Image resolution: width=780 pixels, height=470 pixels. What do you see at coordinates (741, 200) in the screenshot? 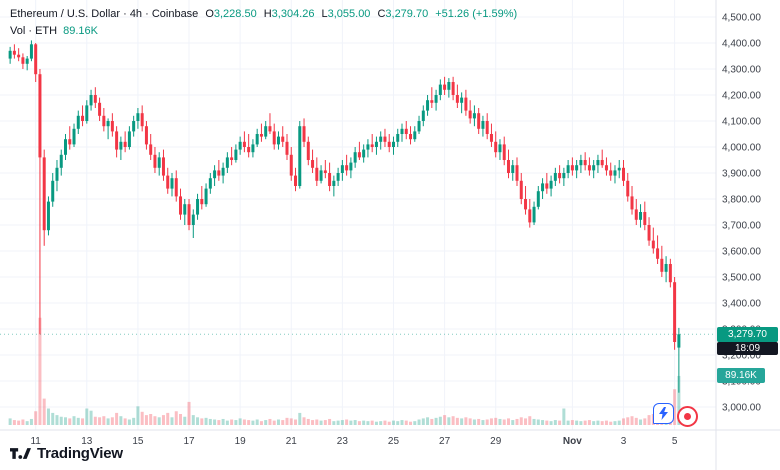
I see `price-tick-label: 3,800.00` at bounding box center [741, 200].